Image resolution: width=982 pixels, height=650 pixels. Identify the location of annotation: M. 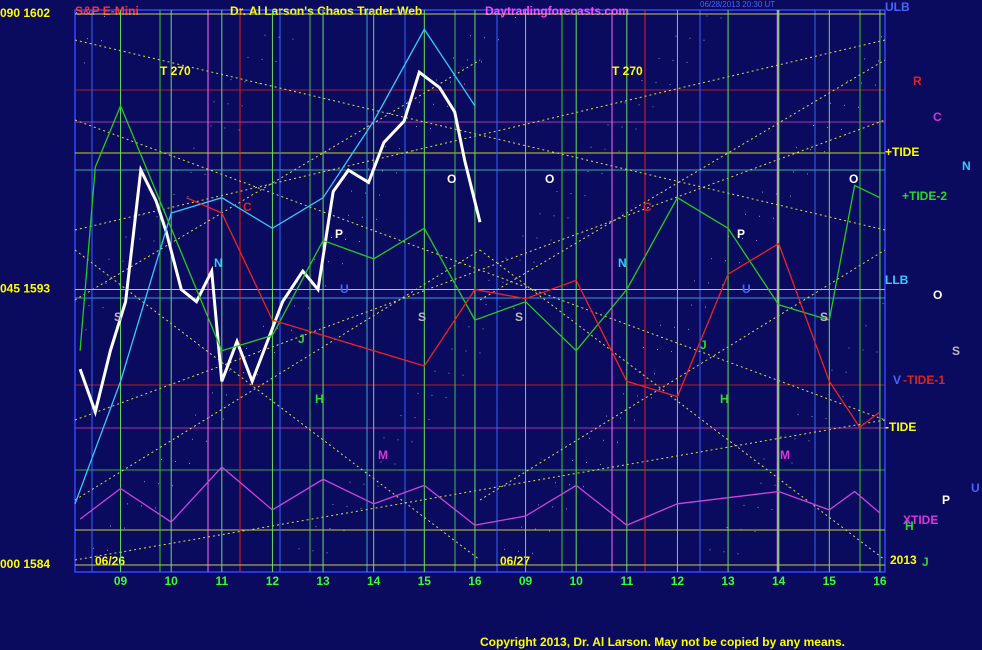
(383, 455).